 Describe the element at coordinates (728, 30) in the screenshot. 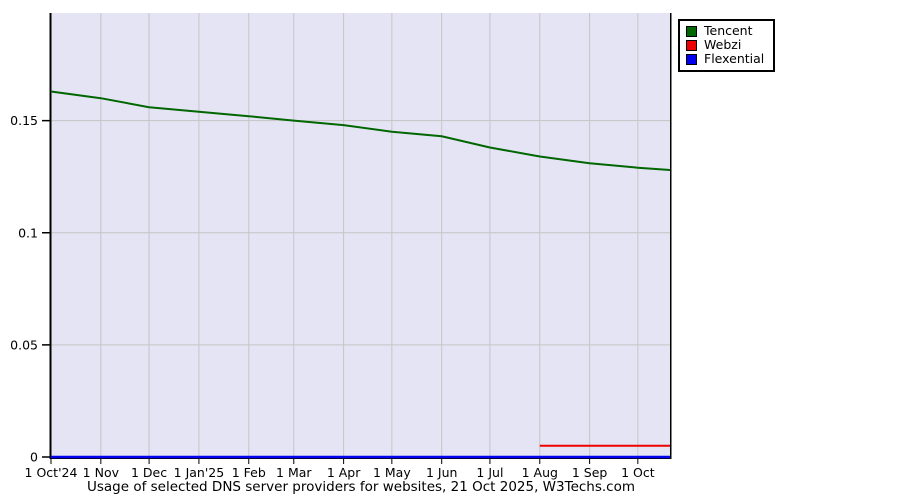

I see `legend-label-tencent: Tencent` at that location.